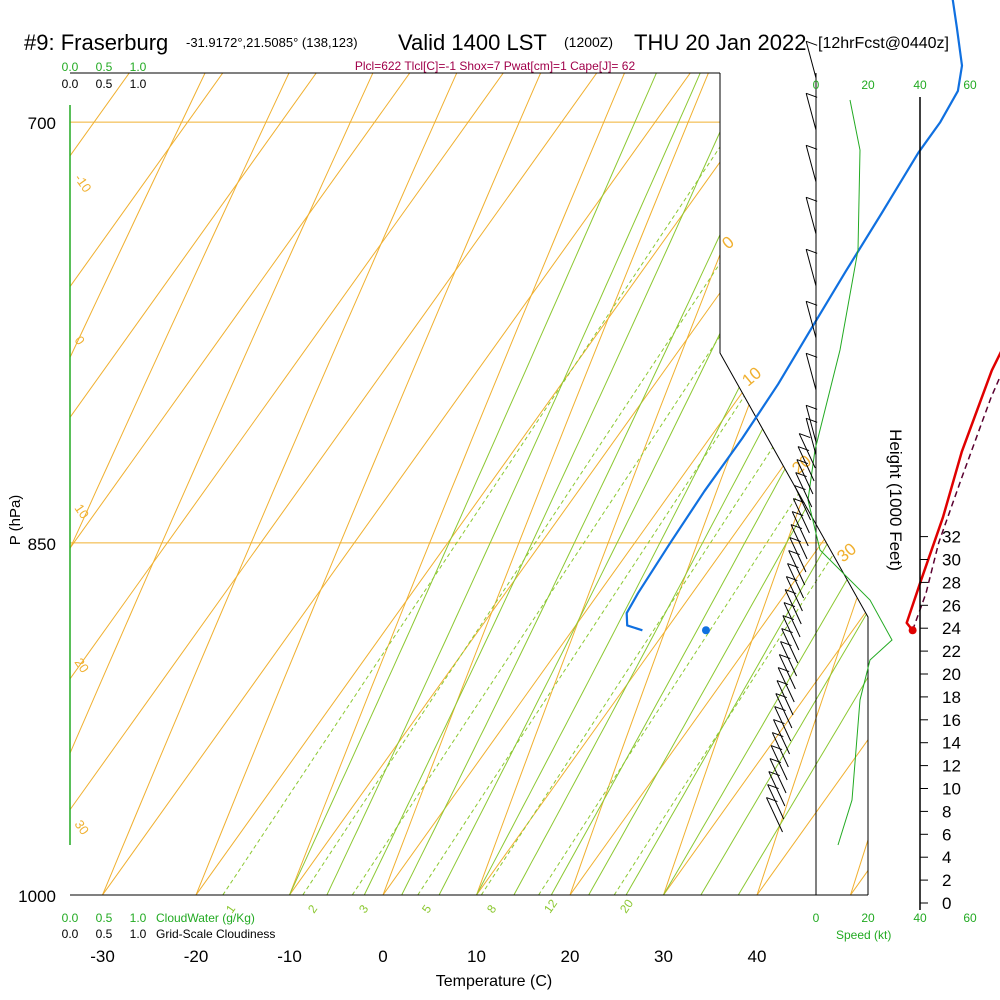  Describe the element at coordinates (104, 934) in the screenshot. I see `cloudiness-tick-bottom: 0.5` at that location.